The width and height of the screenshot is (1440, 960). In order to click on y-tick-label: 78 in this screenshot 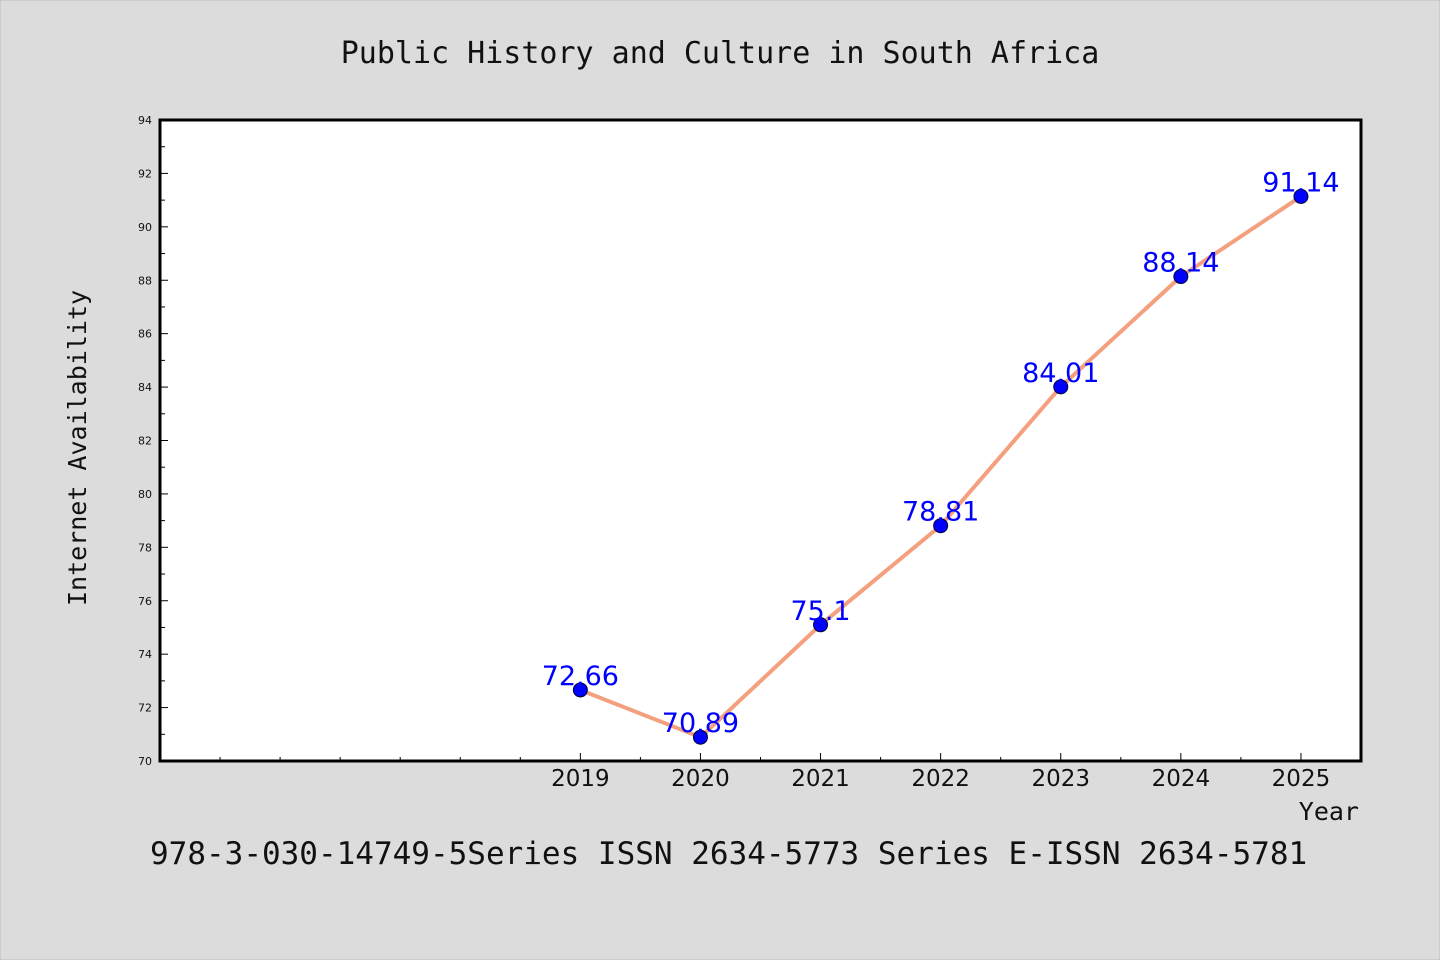, I will do `click(145, 547)`.